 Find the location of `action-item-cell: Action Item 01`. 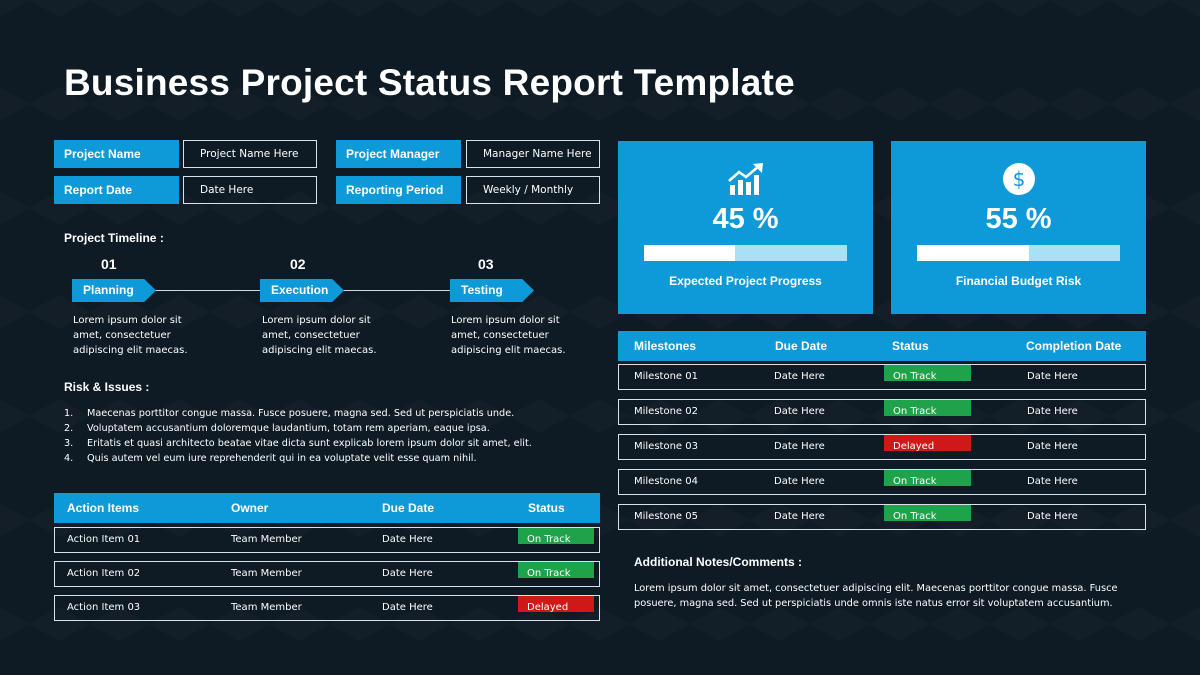

action-item-cell: Action Item 01 is located at coordinates (104, 539).